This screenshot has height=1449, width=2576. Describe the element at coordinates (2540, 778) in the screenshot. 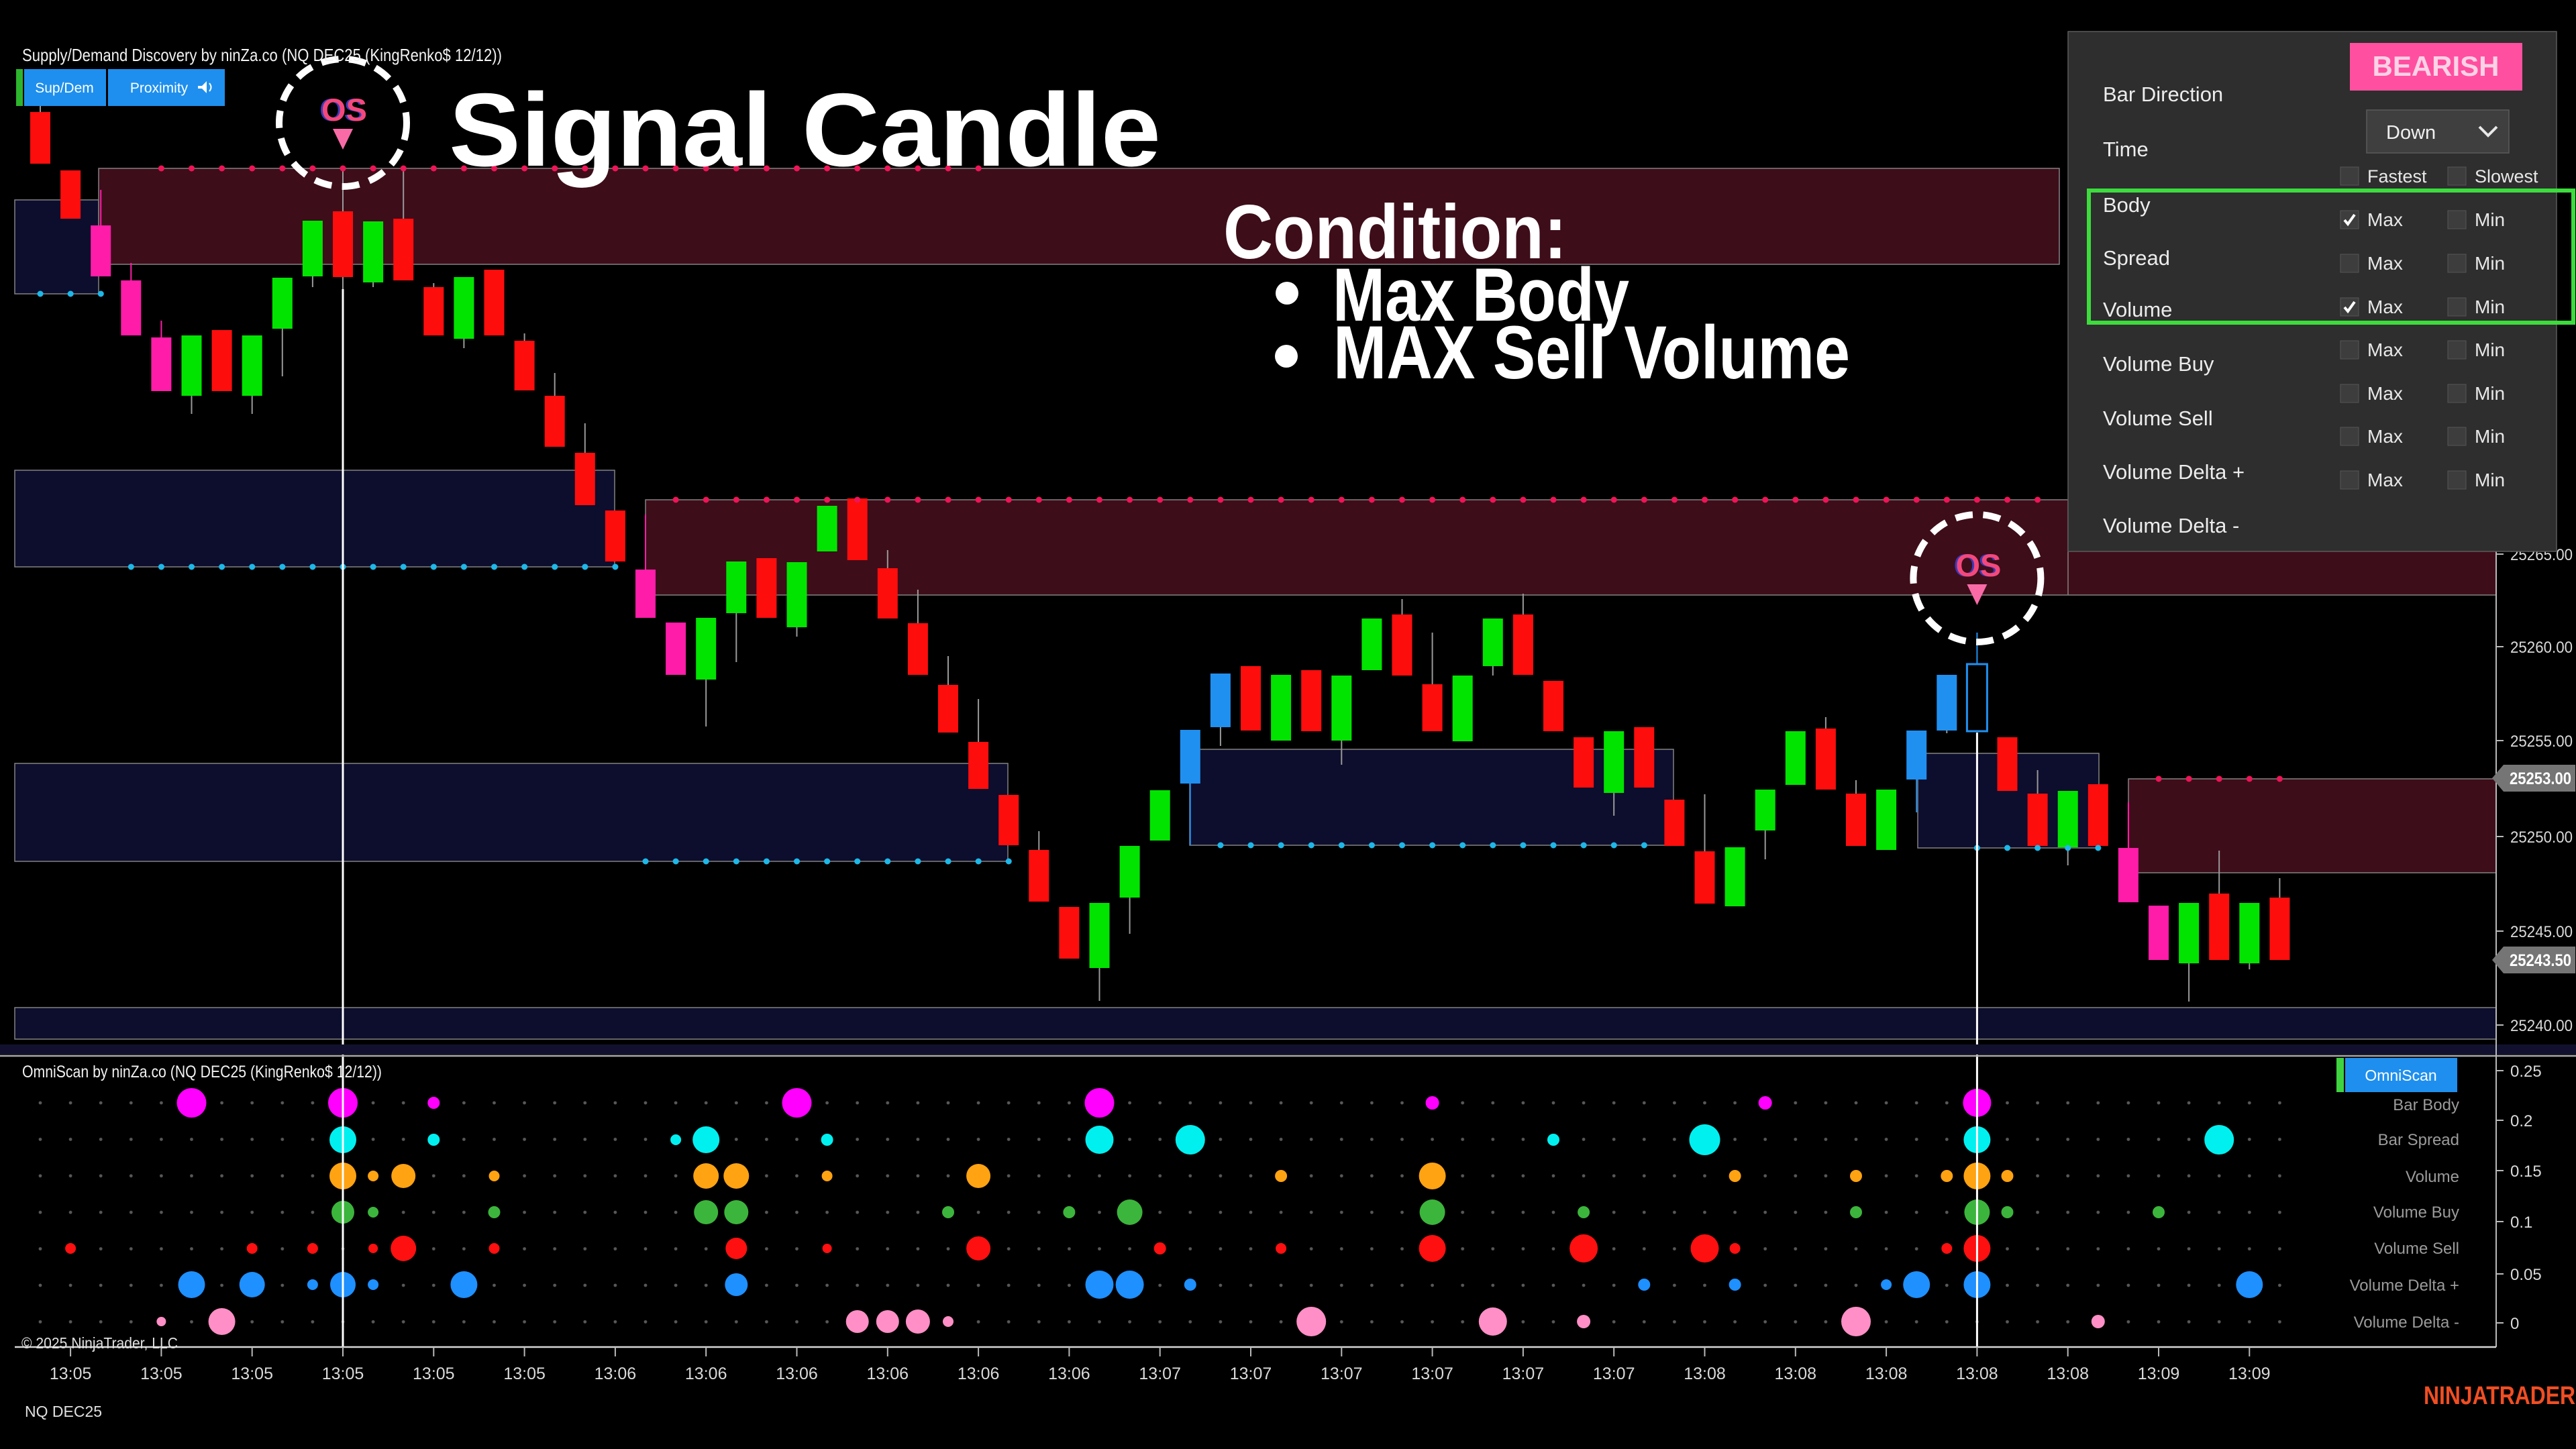

I see `svg-text: 25253.00` at that location.